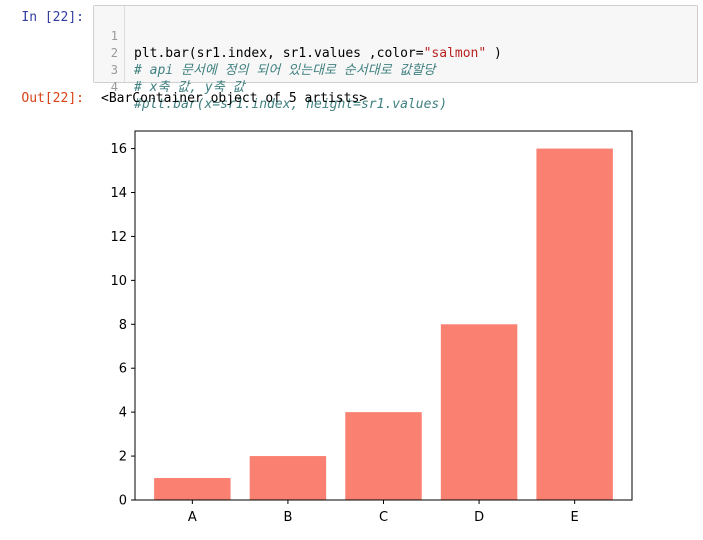 This screenshot has height=540, width=703. What do you see at coordinates (383, 456) in the screenshot?
I see `bar-C` at bounding box center [383, 456].